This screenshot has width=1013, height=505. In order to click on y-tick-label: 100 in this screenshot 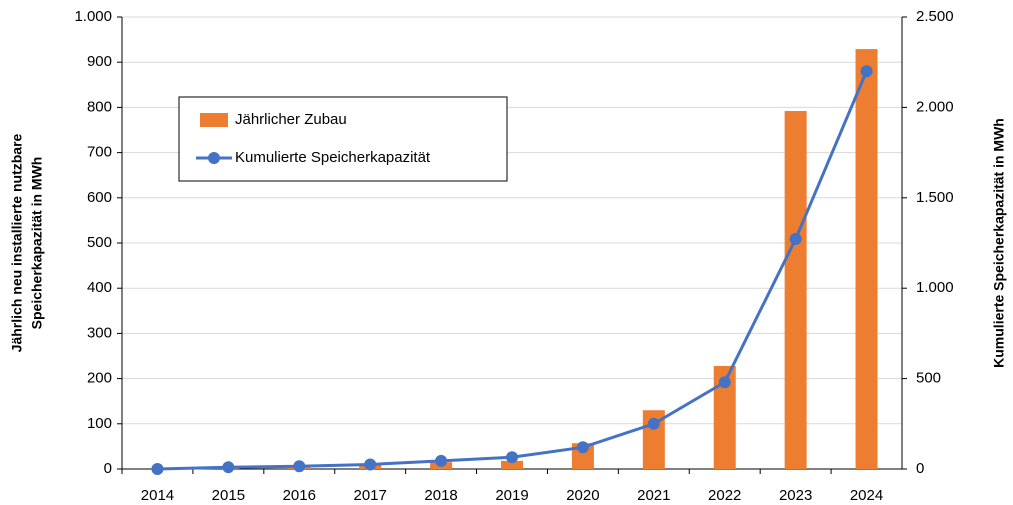, I will do `click(99, 423)`.